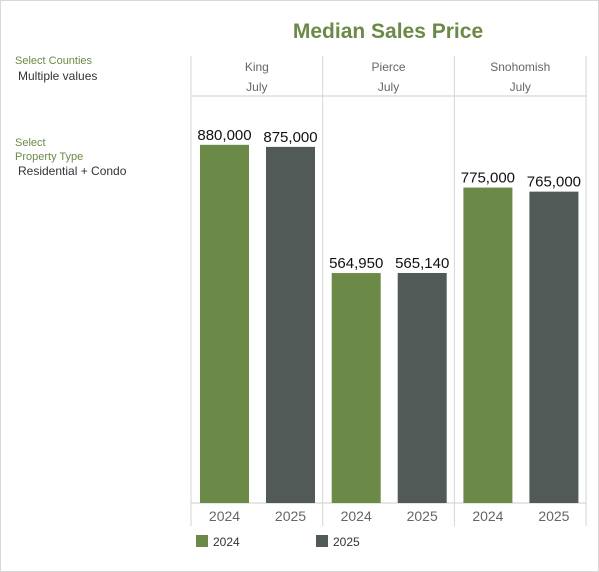  I want to click on bar-pierce-2025, so click(422, 387).